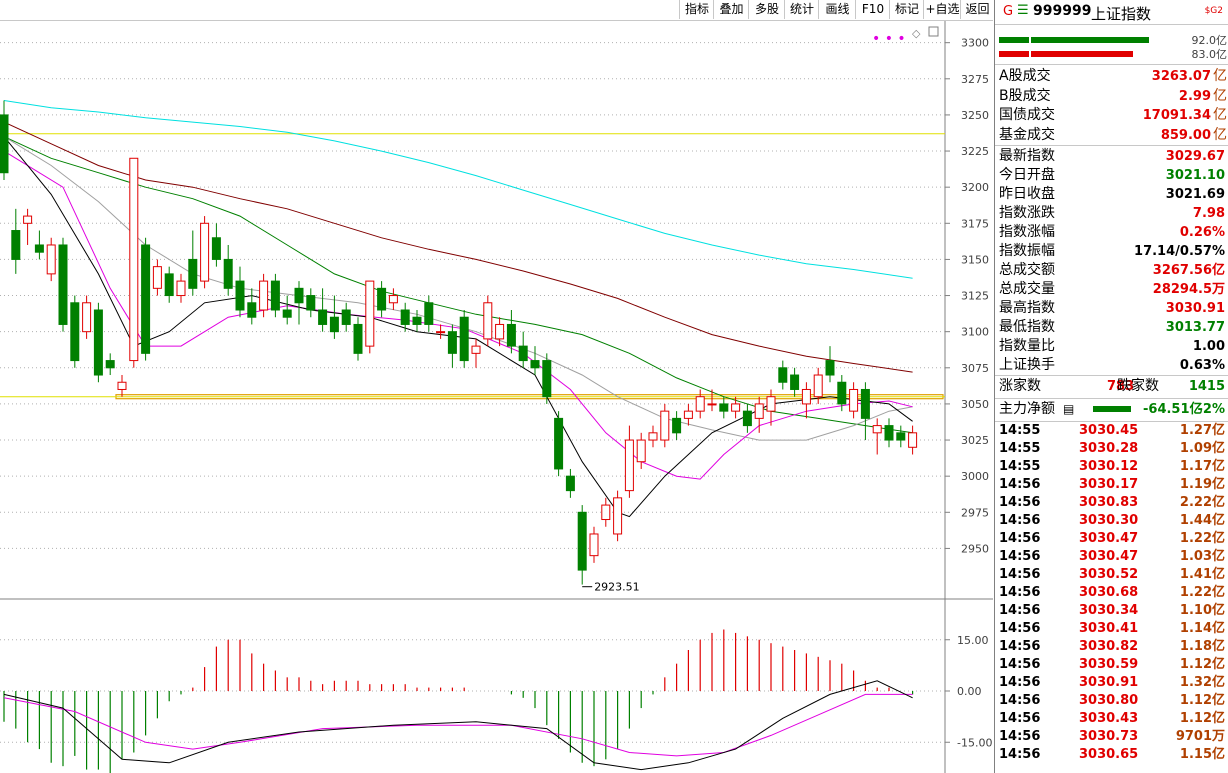 The height and width of the screenshot is (773, 1228). What do you see at coordinates (1111, 449) in the screenshot?
I see `tick-row: 14:55 3030.28 1.09亿` at bounding box center [1111, 449].